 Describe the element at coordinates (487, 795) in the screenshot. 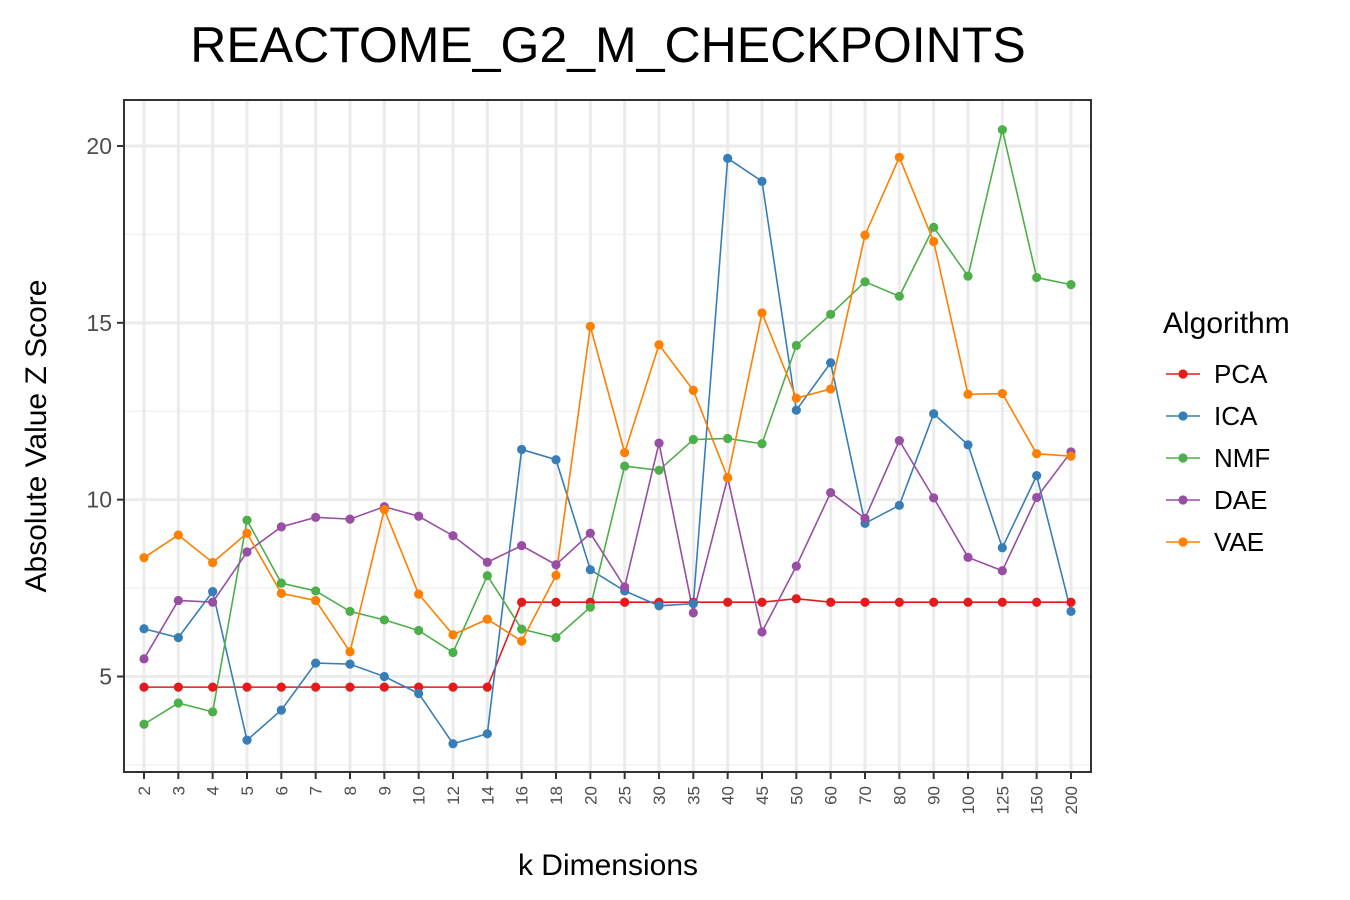

I see `x-tick-label: 14` at that location.